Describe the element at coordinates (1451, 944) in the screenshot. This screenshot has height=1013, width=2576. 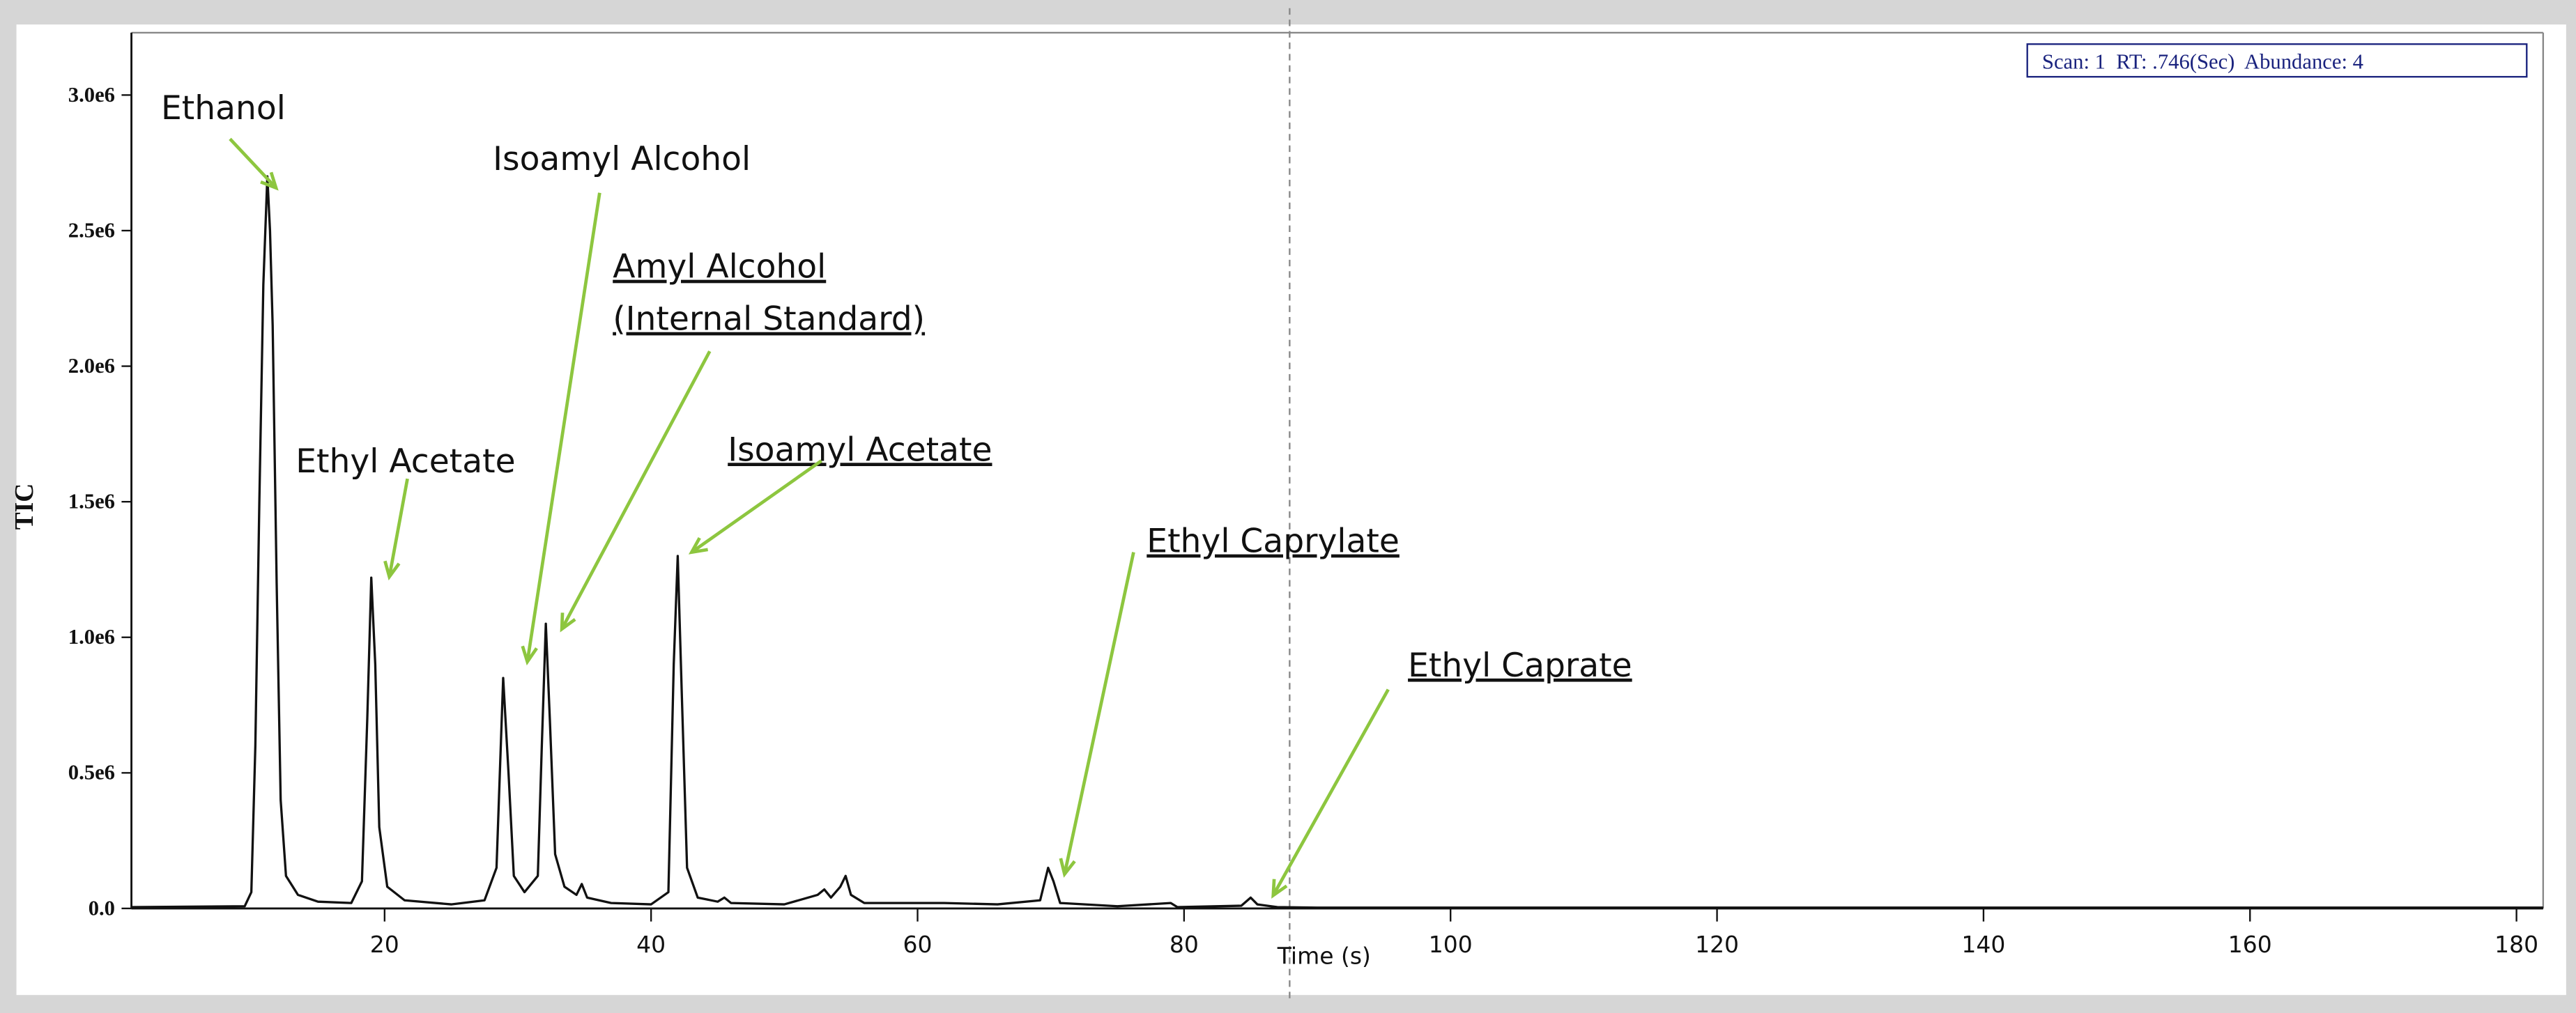
I see `x-tick-label: 100` at that location.